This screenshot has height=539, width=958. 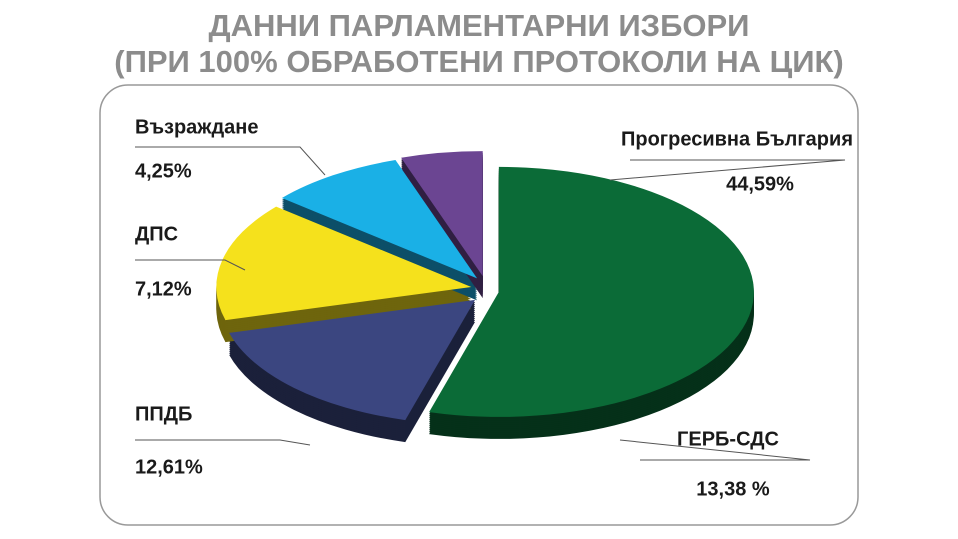 I want to click on data-label: 7,12%, so click(x=163, y=289).